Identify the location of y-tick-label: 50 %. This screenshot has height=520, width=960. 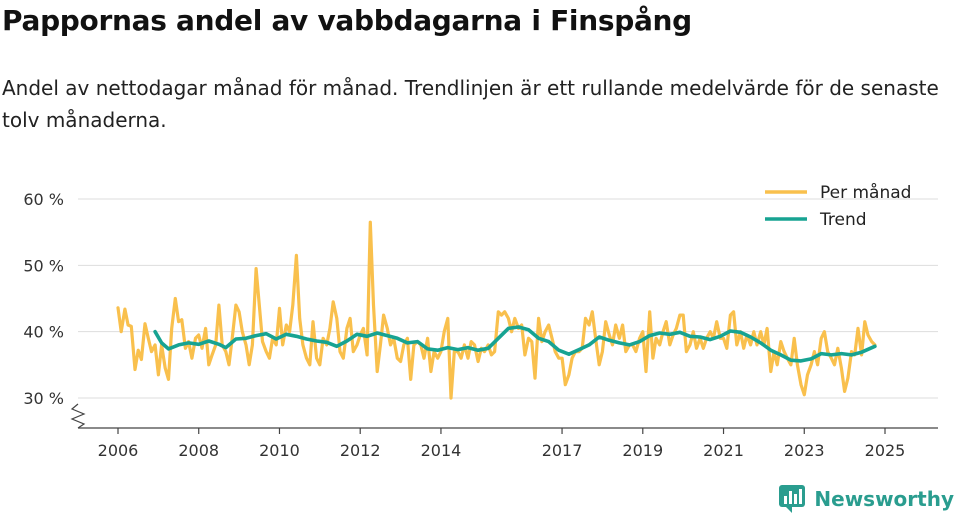
(43, 265).